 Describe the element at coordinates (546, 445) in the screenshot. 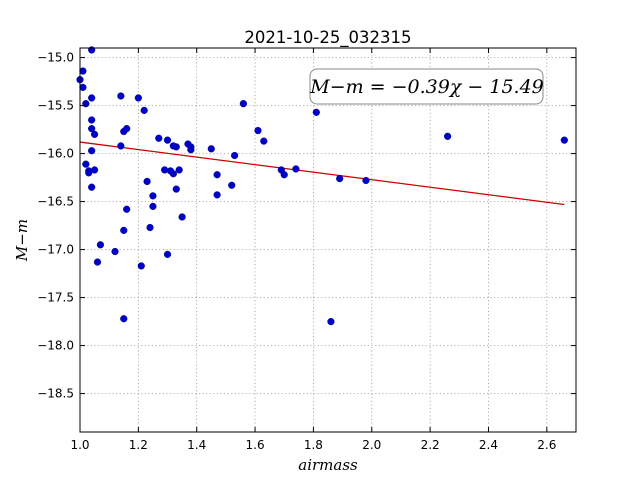

I see `x-tick-label: 2.6` at that location.